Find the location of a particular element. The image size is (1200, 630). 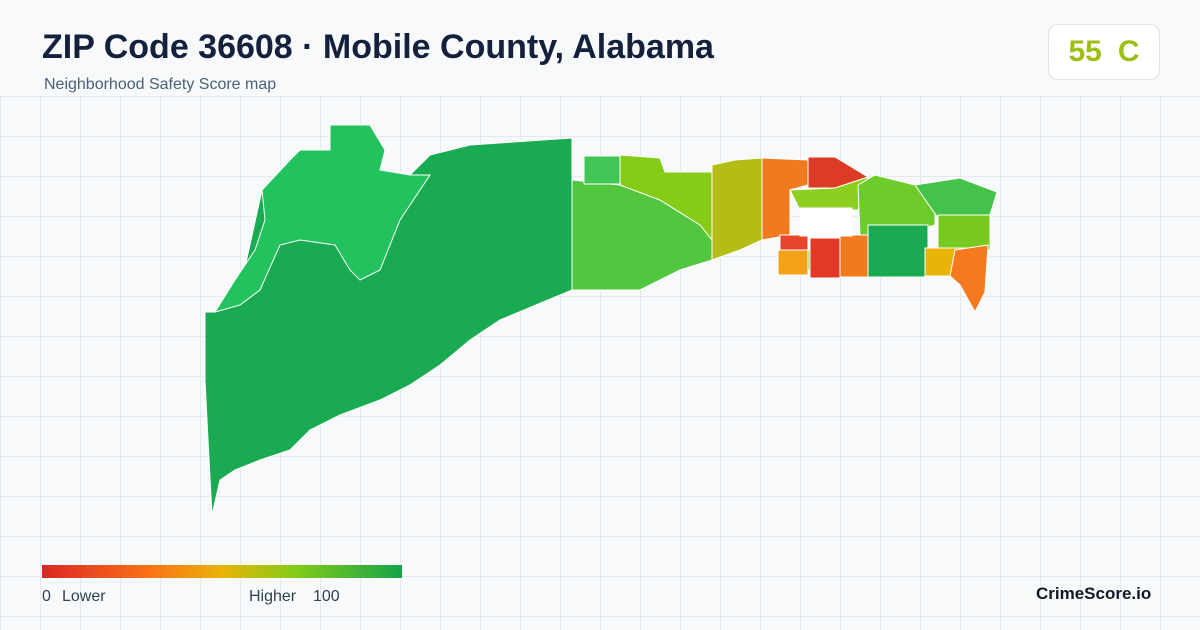

subtitle: Neighborhood Safety Score map is located at coordinates (160, 84).